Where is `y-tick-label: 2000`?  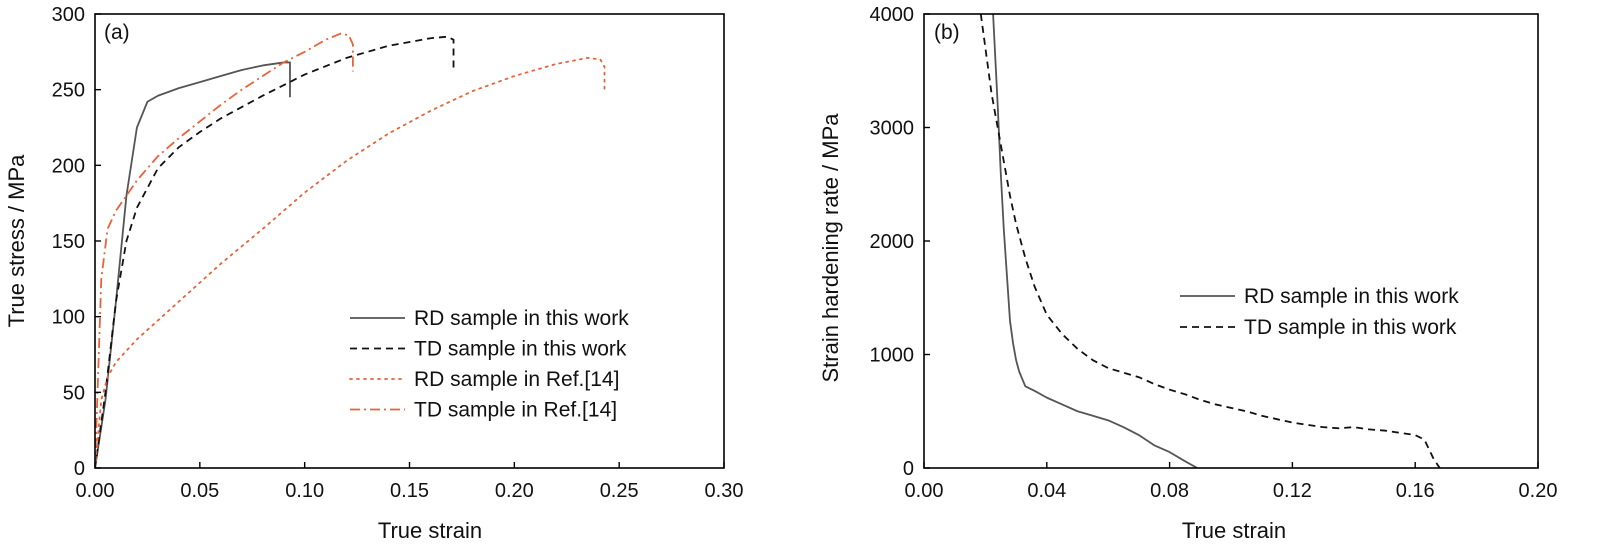 y-tick-label: 2000 is located at coordinates (892, 242).